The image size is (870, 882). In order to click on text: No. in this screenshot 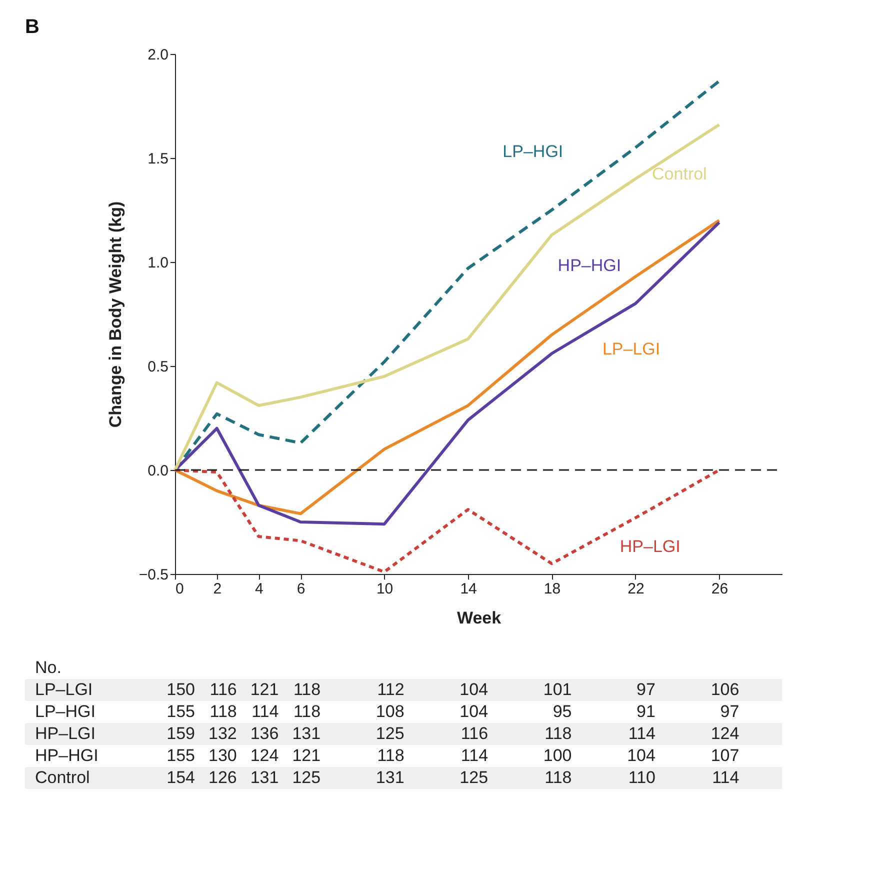, I will do `click(48, 667)`.